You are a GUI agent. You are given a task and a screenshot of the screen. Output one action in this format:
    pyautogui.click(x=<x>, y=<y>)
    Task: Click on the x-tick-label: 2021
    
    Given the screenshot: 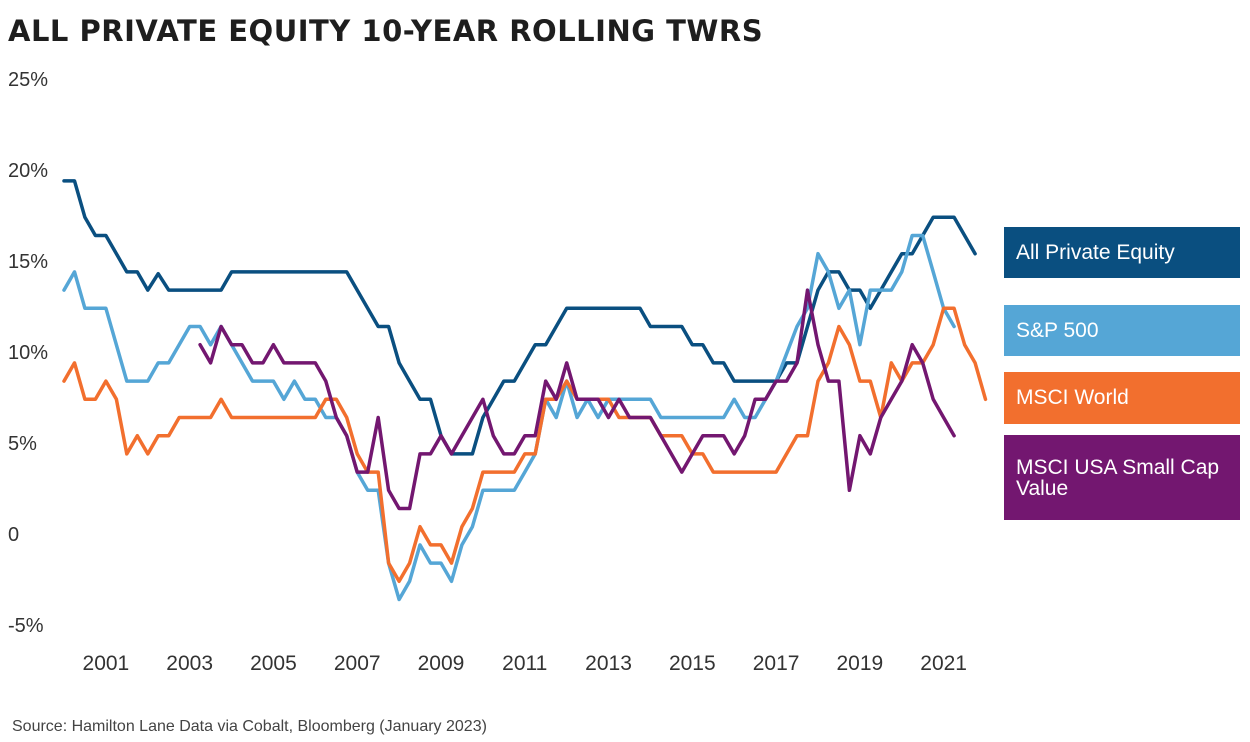 What is the action you would take?
    pyautogui.click(x=943, y=663)
    